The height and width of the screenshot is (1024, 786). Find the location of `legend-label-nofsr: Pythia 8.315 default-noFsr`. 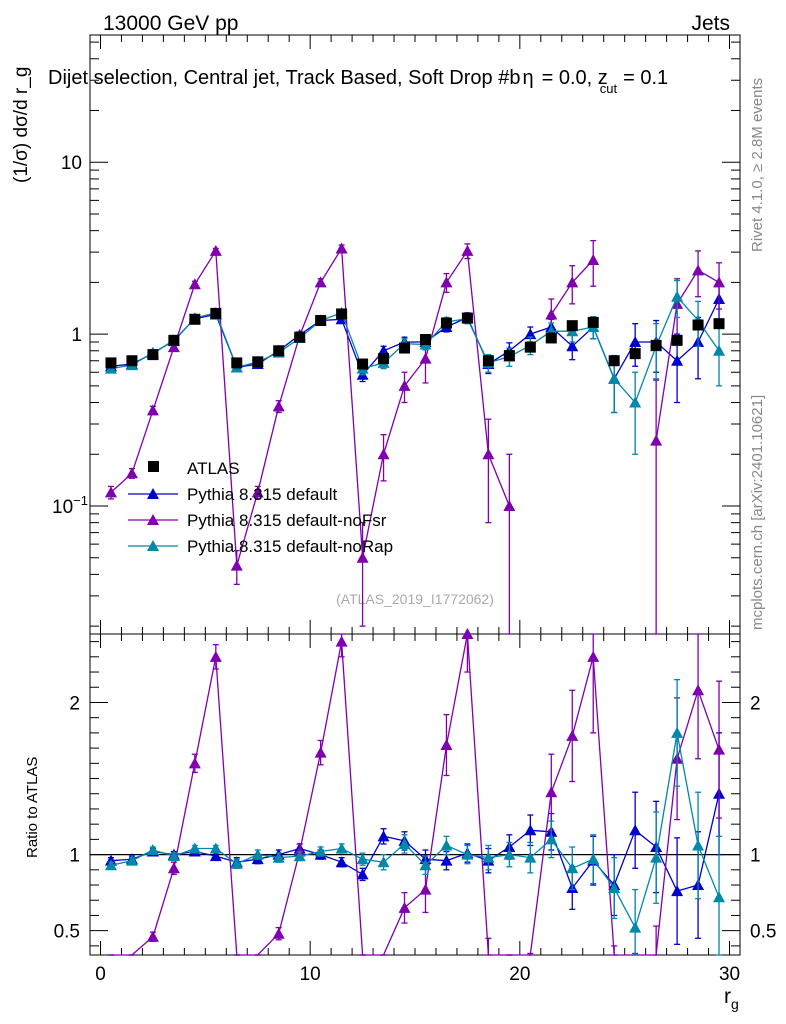

legend-label-nofsr: Pythia 8.315 default-noFsr is located at coordinates (287, 520).